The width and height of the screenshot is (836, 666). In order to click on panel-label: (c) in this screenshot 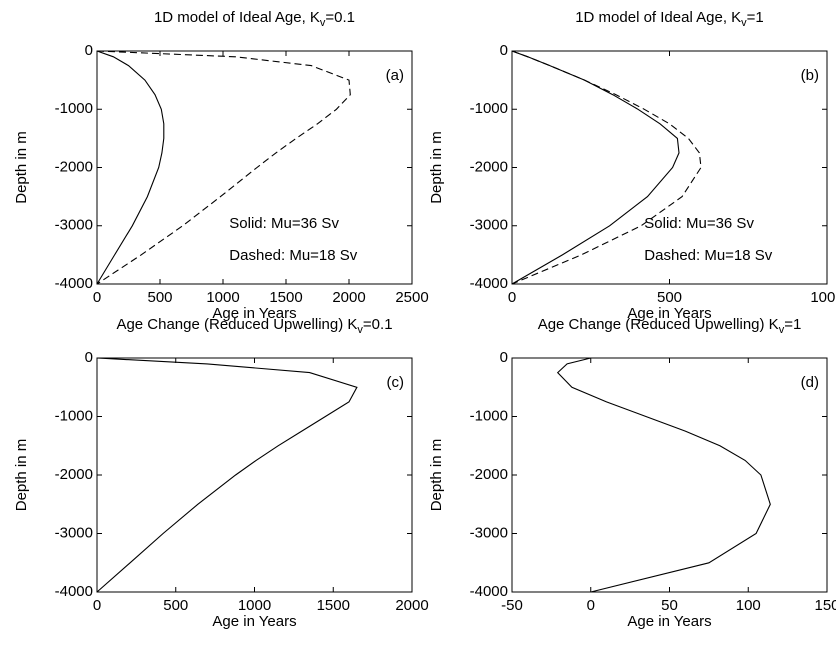, I will do `click(396, 382)`.